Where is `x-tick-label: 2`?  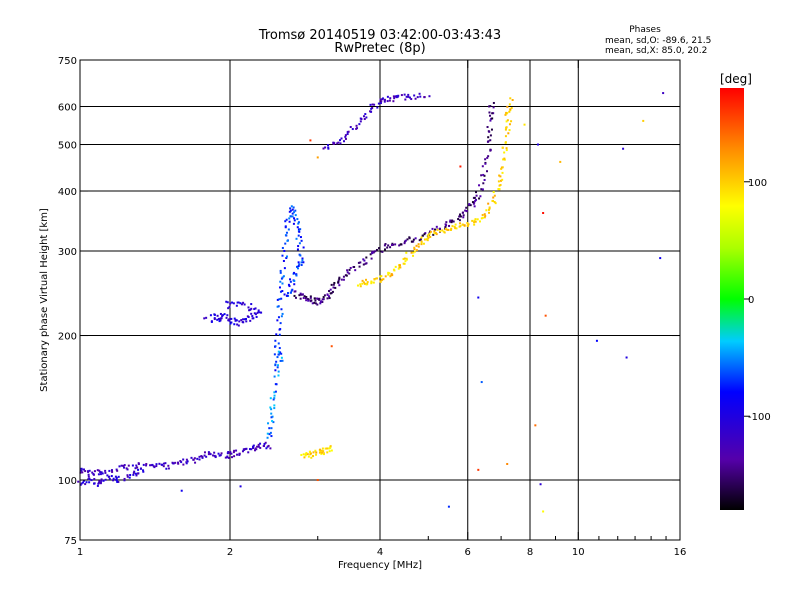
x-tick-label: 2 is located at coordinates (230, 552).